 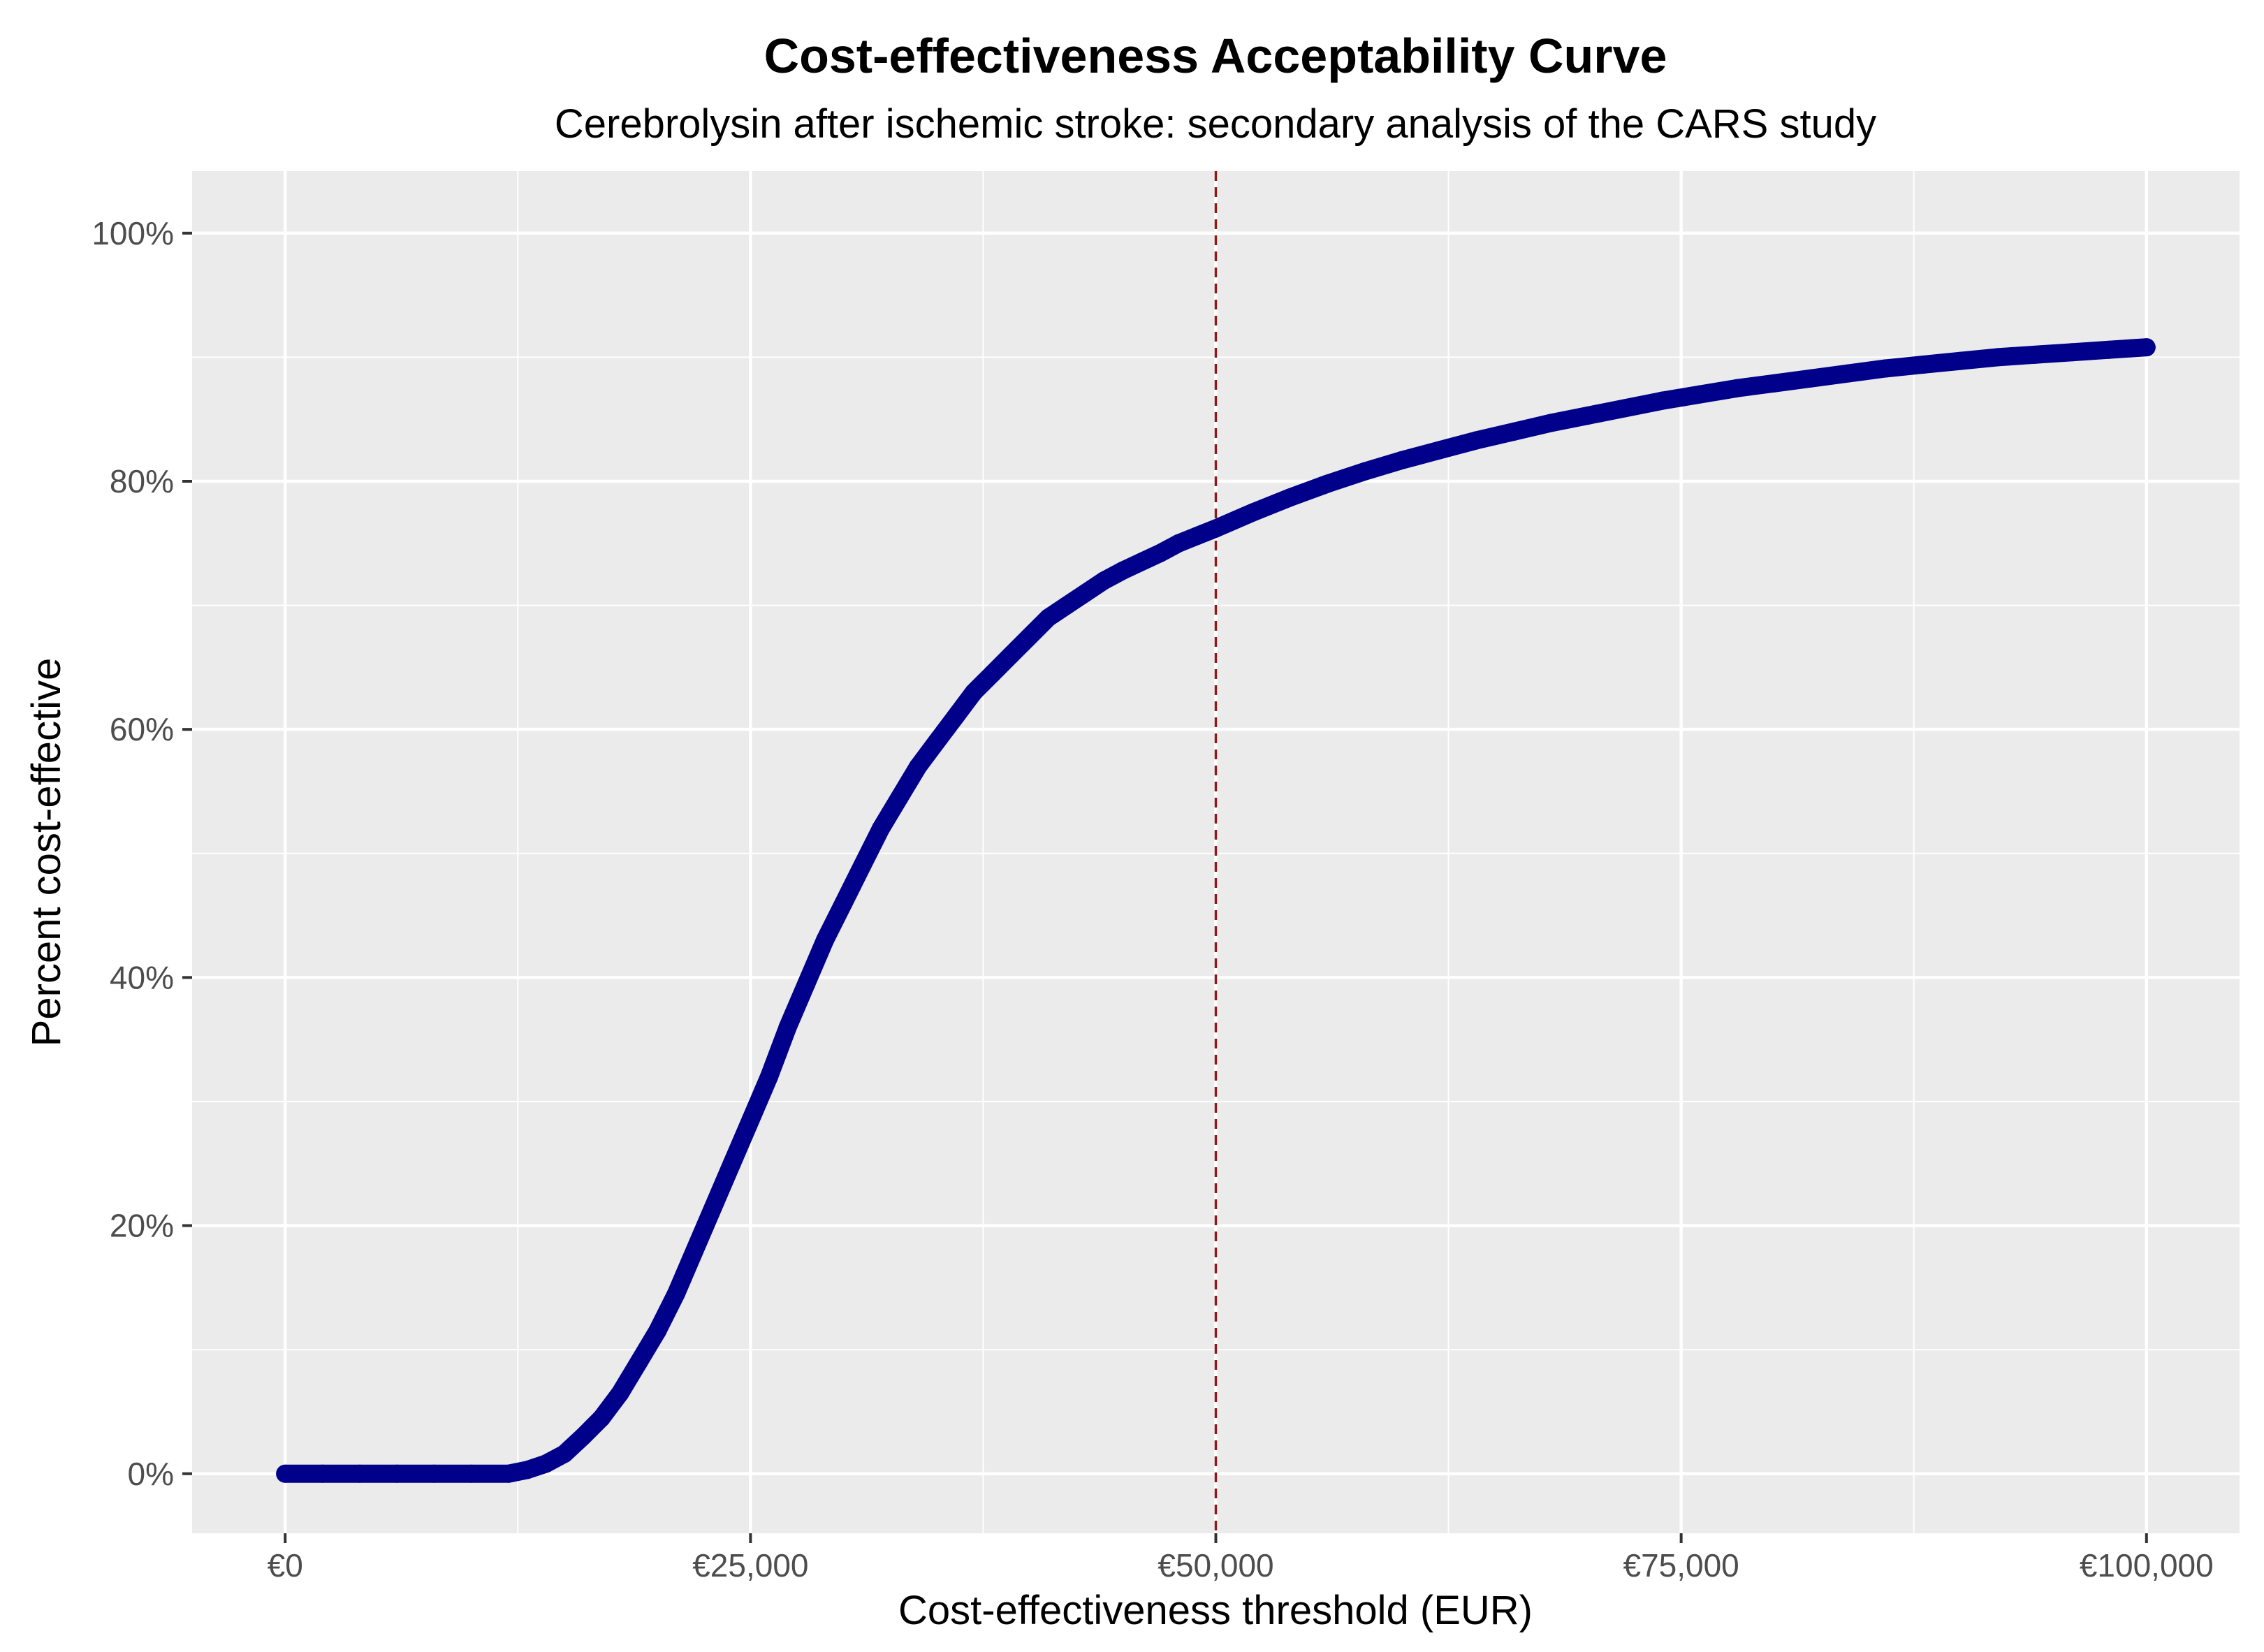 I want to click on y-tick-label: 40%, so click(x=142, y=977).